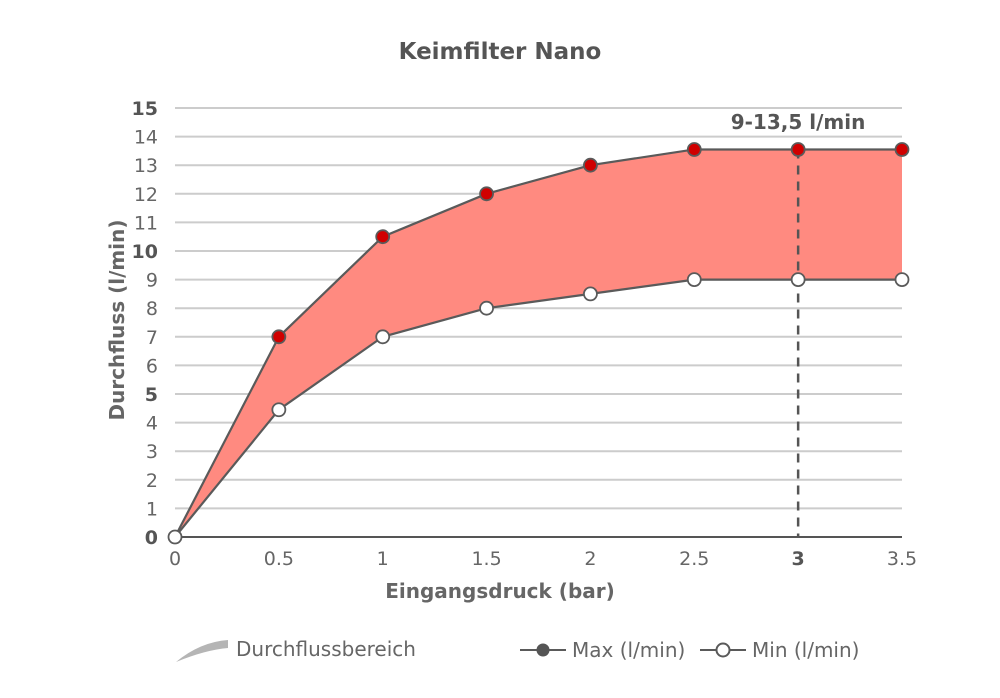  What do you see at coordinates (152, 481) in the screenshot?
I see `y-tick-label: 2` at bounding box center [152, 481].